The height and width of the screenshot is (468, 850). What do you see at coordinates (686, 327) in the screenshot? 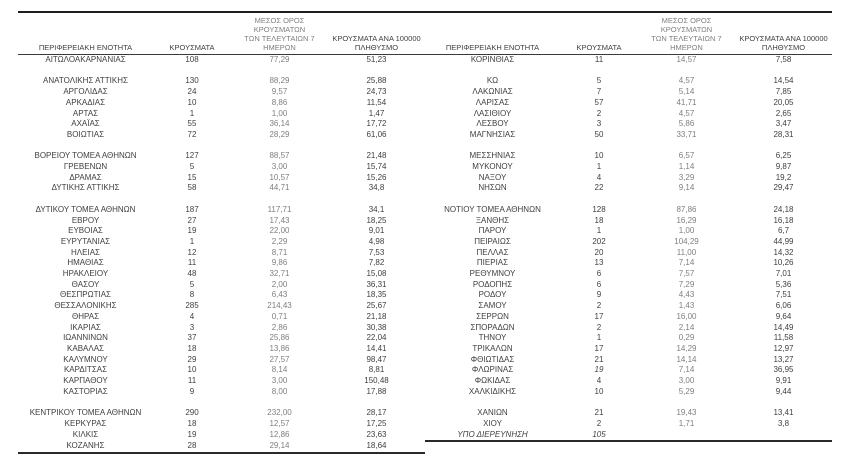
I see `avg-7day-cell: 2,14` at bounding box center [686, 327].